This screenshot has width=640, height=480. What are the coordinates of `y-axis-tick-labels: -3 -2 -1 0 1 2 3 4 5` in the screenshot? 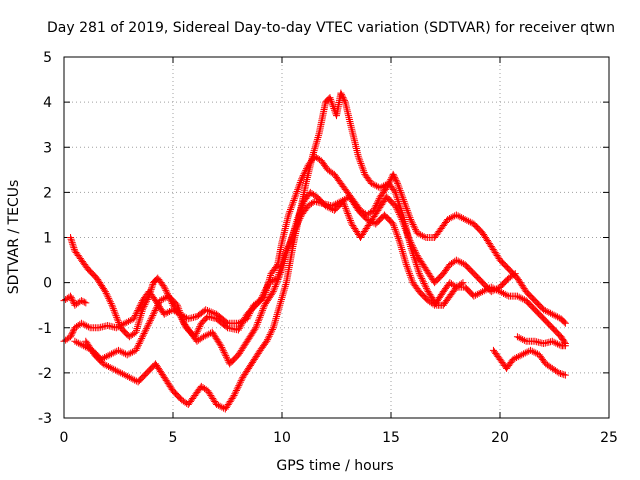 It's located at (45, 238).